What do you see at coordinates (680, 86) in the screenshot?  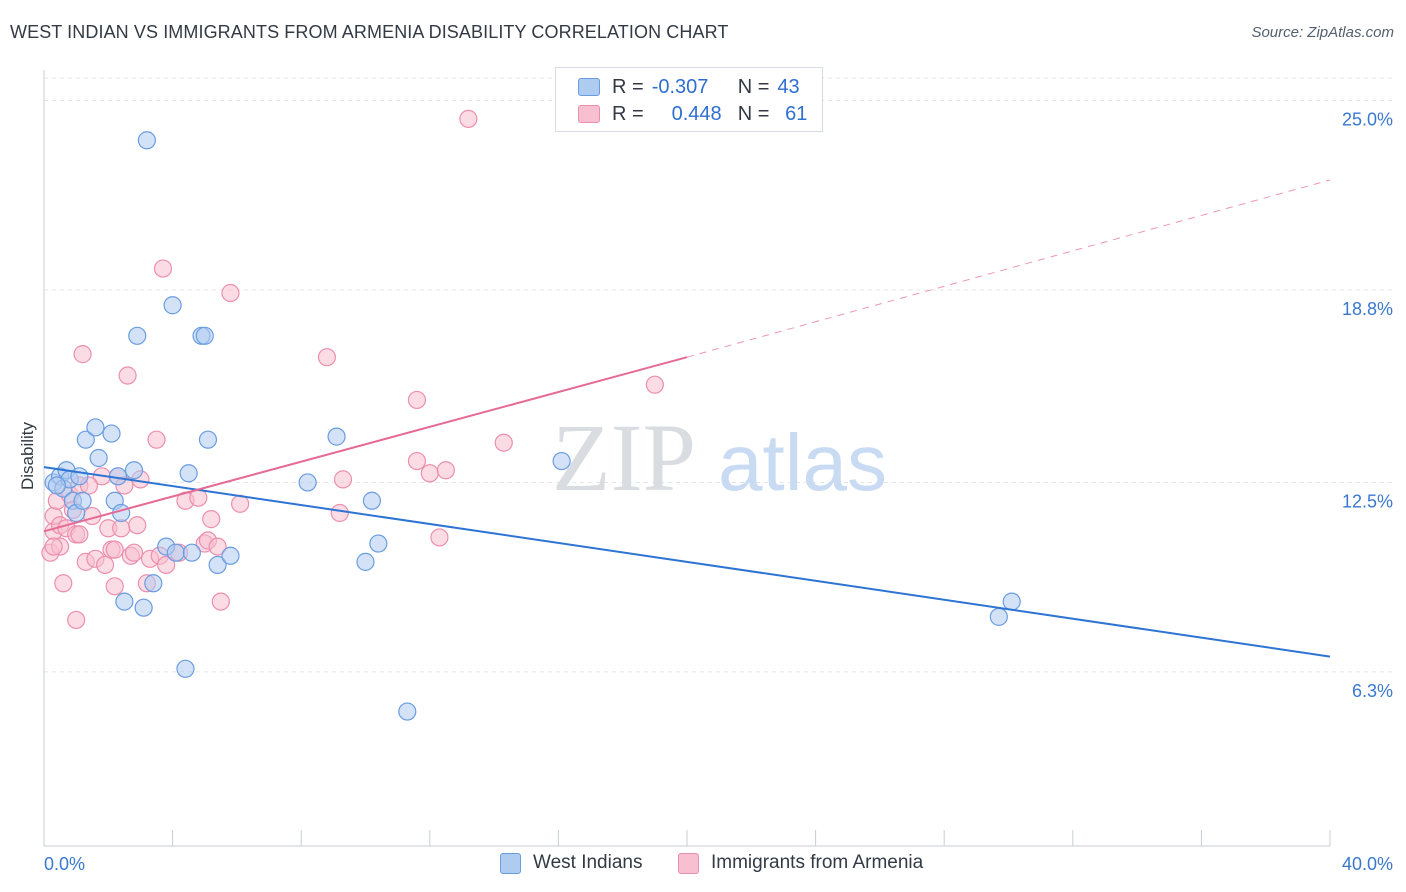 I see `legend-r-value: -0.307` at bounding box center [680, 86].